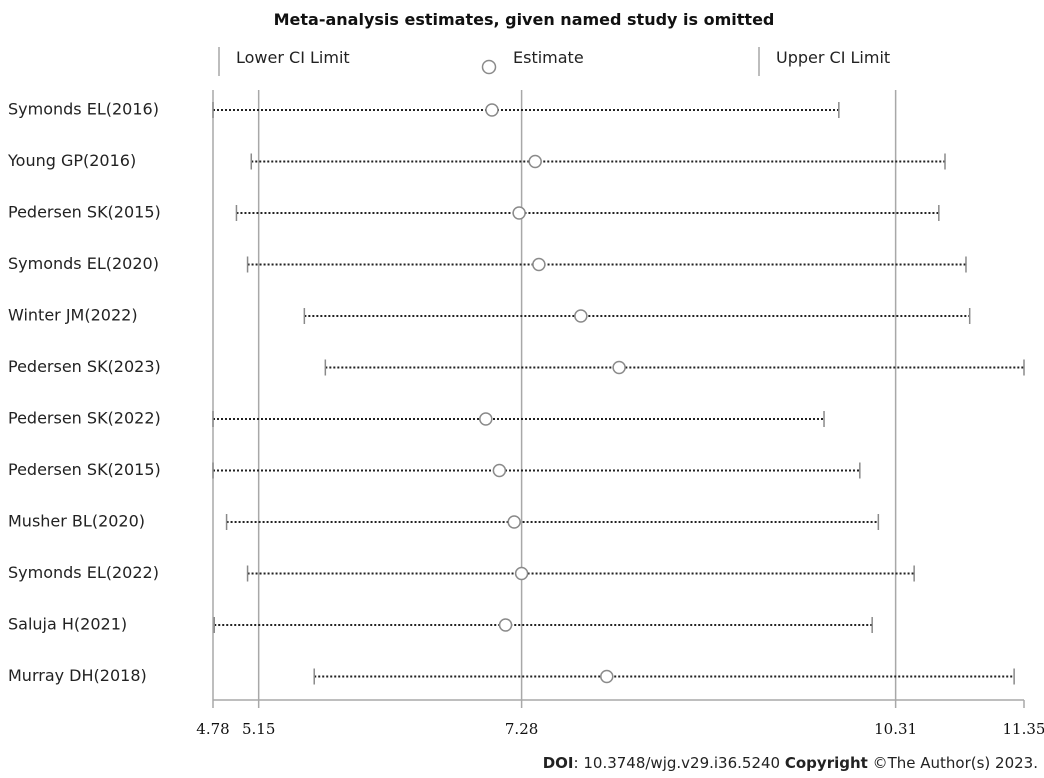 The height and width of the screenshot is (778, 1044). What do you see at coordinates (84, 418) in the screenshot?
I see `study-label: Pedersen SK(2022)` at bounding box center [84, 418].